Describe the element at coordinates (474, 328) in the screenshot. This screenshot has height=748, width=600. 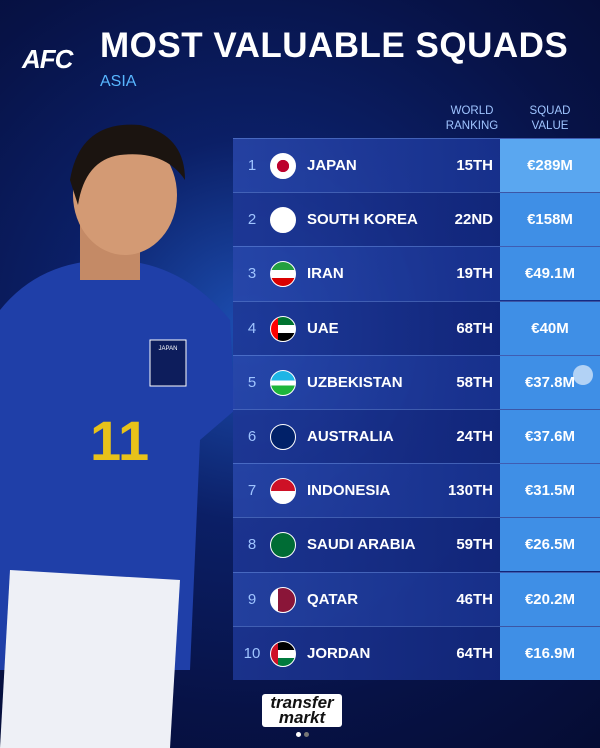
I see `world-ranking: 68TH` at that location.